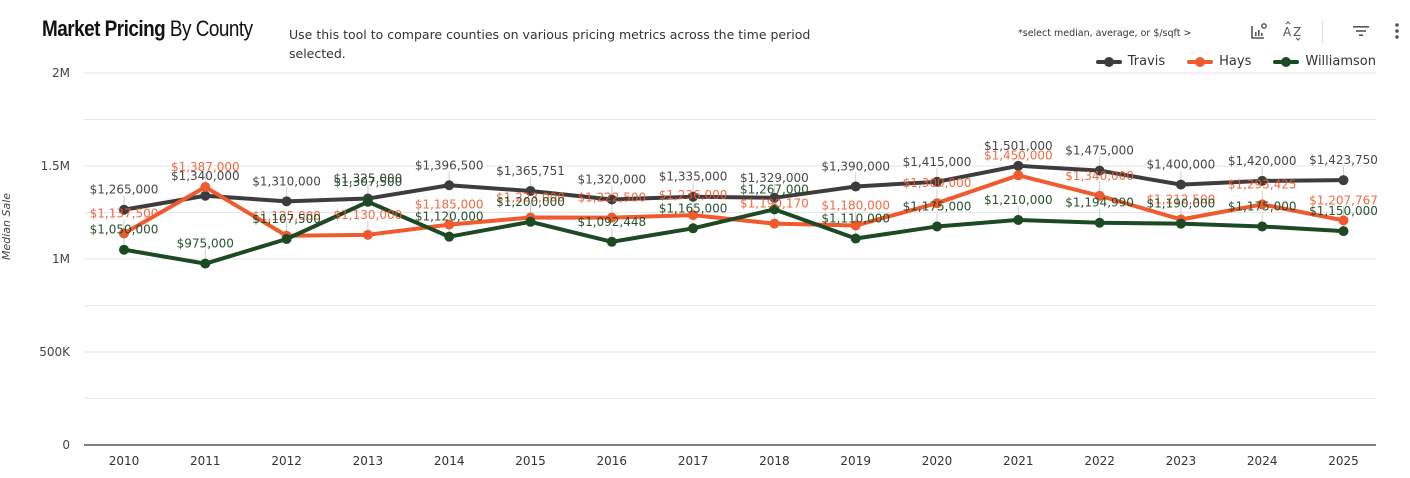 This screenshot has height=478, width=1410. I want to click on chart-legend: Travis Hays Williamson, so click(1235, 61).